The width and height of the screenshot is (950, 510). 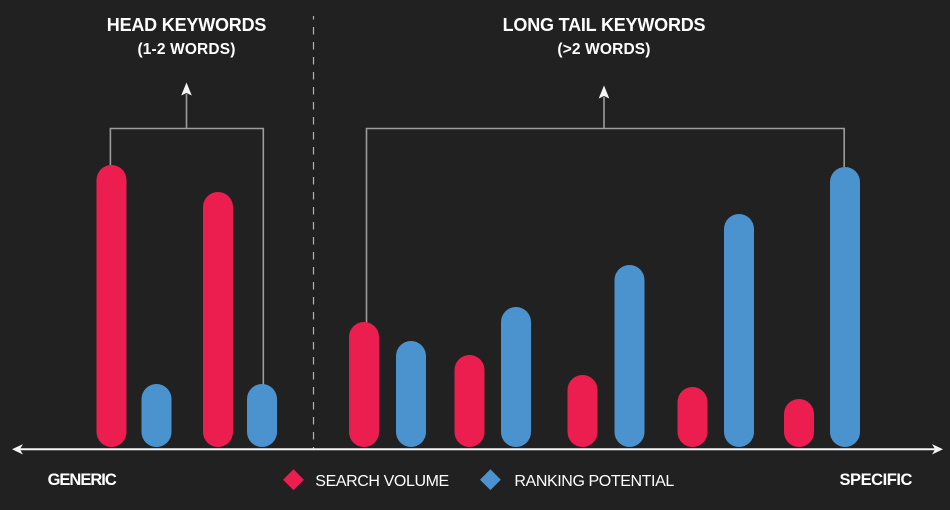 I want to click on svg-text: RANKING POTENTIAL, so click(x=594, y=481).